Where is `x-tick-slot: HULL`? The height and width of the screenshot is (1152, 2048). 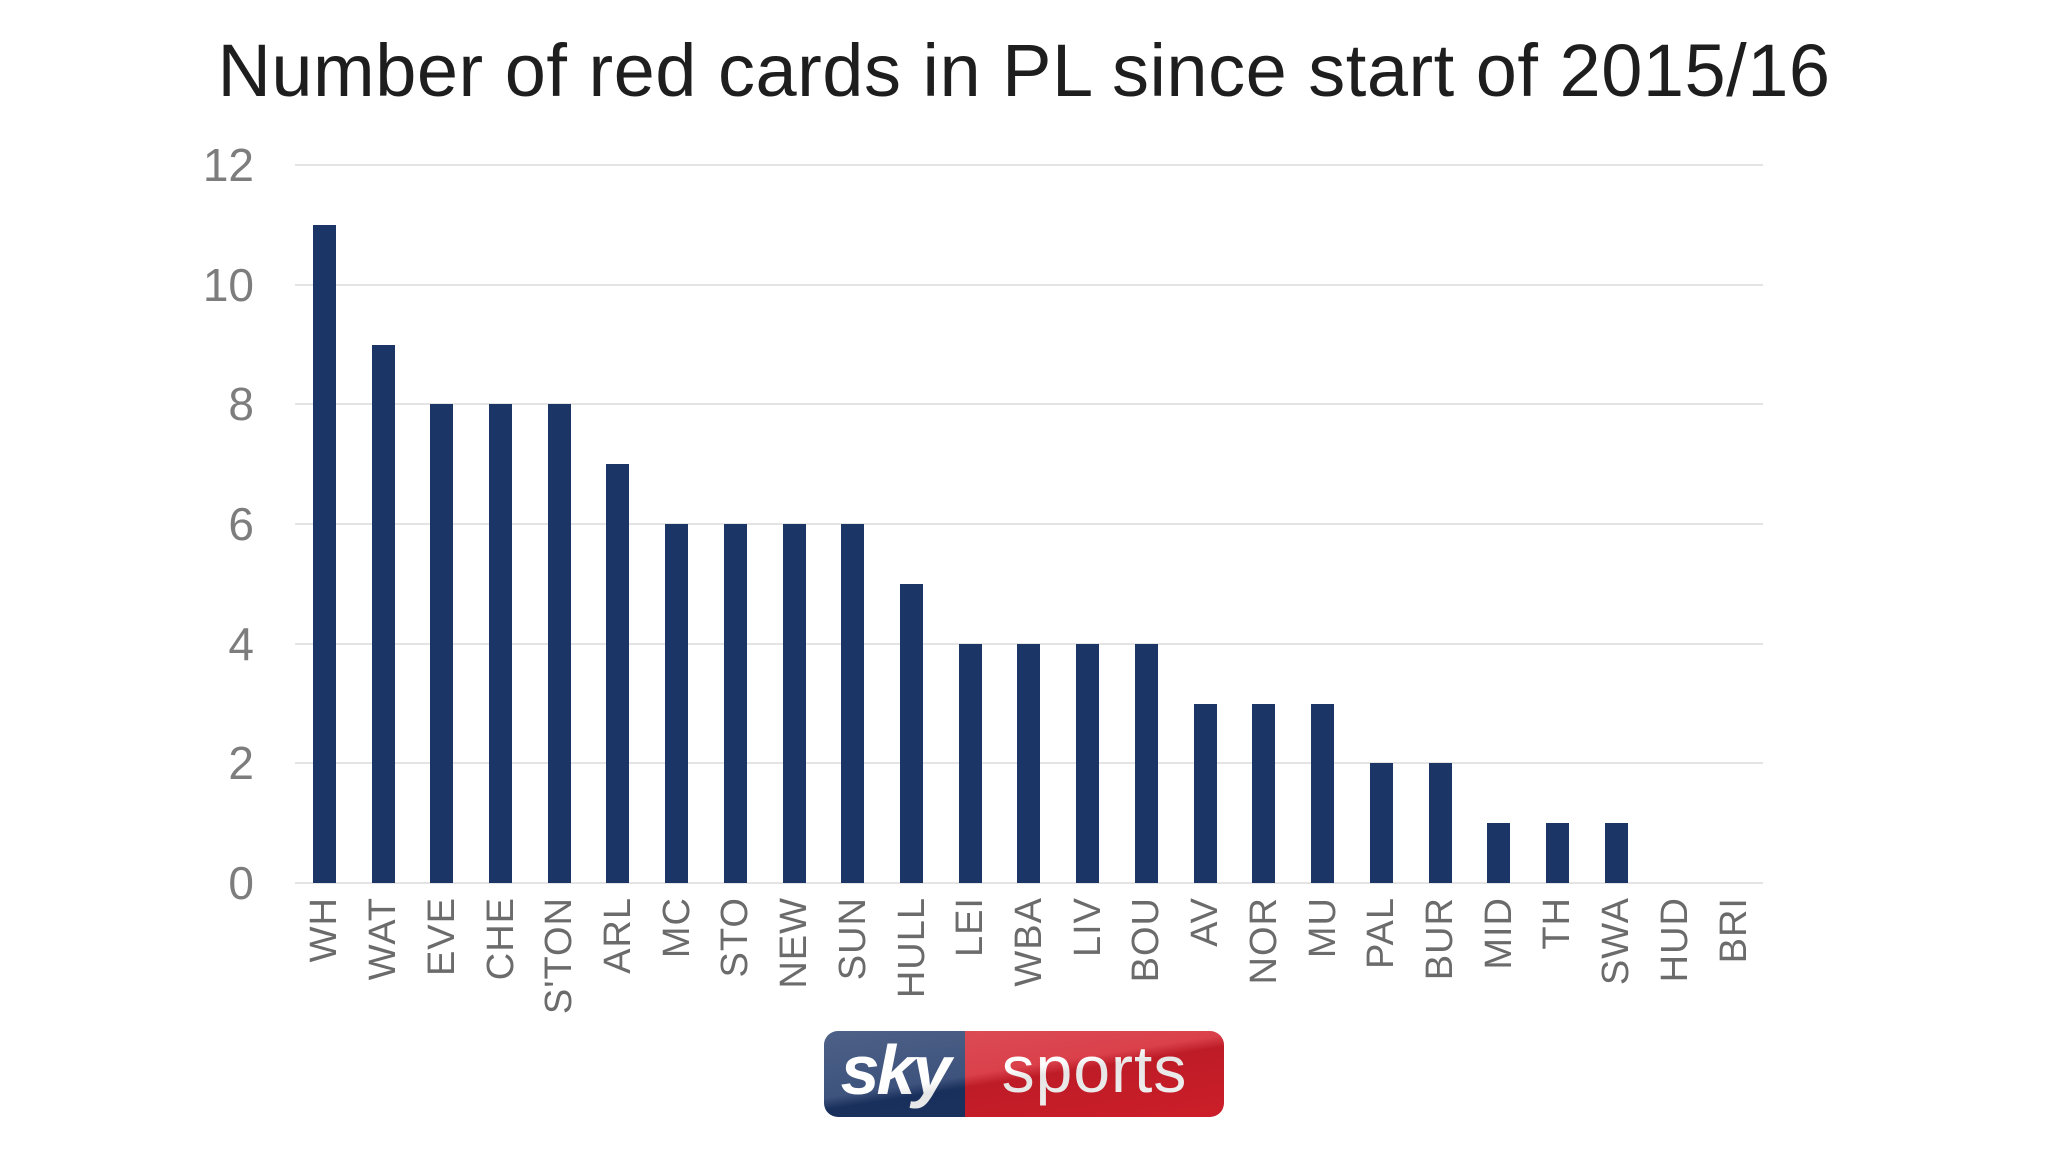
x-tick-slot: HULL is located at coordinates (911, 967).